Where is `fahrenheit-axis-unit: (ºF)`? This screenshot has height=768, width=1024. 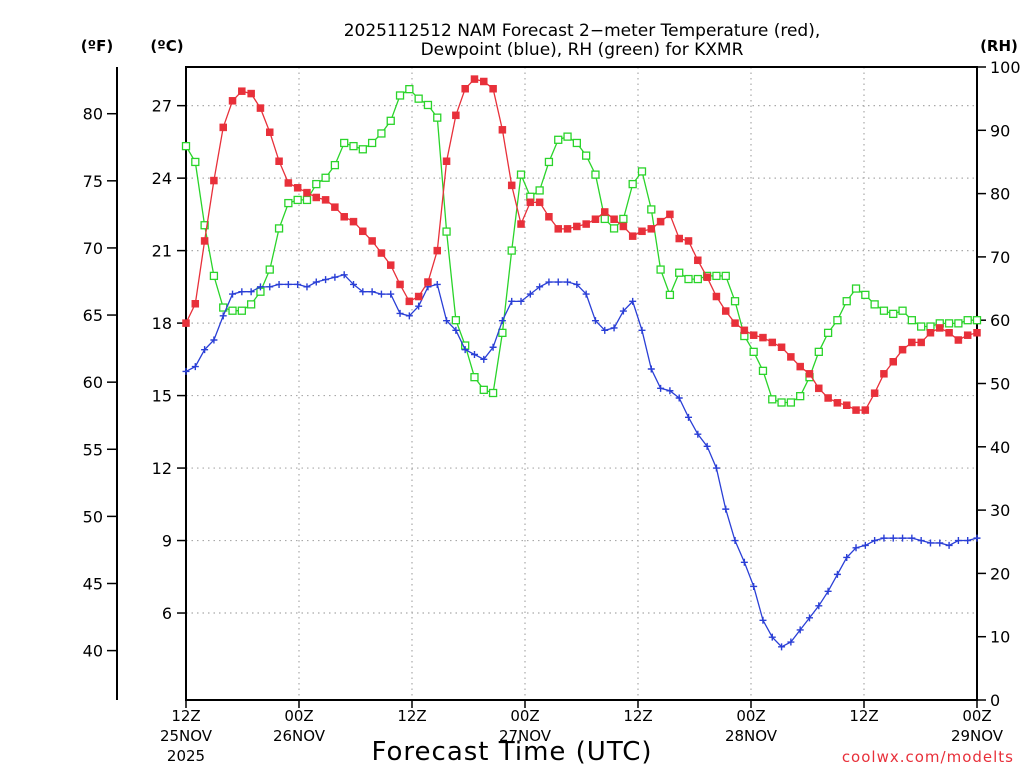
fahrenheit-axis-unit: (ºF) is located at coordinates (97, 46).